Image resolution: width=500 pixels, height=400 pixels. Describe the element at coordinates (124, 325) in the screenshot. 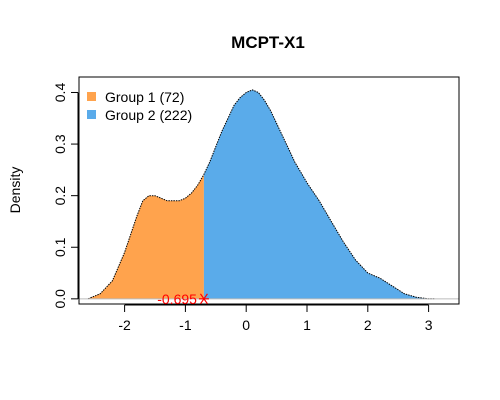

I see `x-tick-label: -2` at that location.